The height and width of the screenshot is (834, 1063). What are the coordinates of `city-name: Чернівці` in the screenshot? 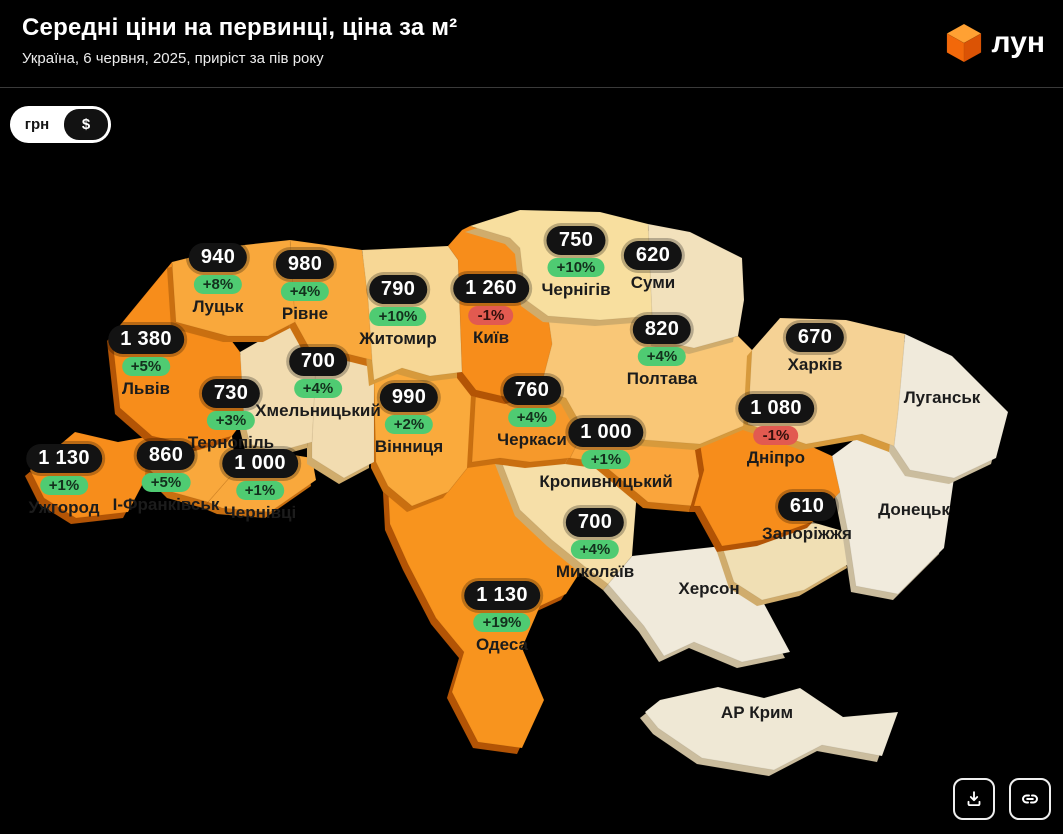 It's located at (260, 512).